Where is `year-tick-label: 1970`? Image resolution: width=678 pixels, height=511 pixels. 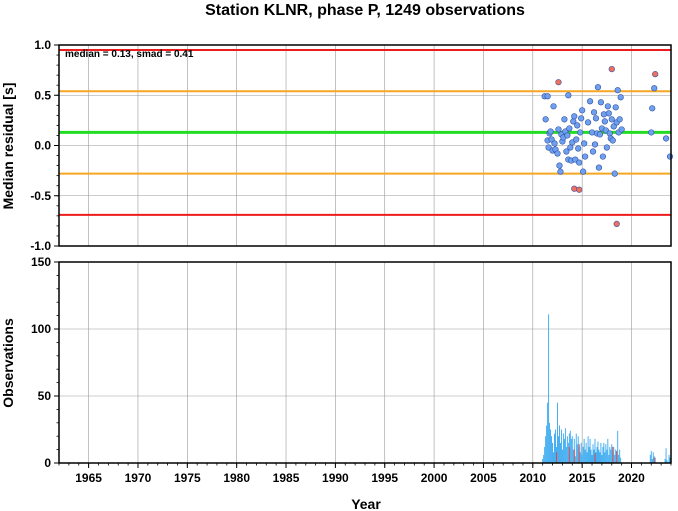 year-tick-label: 1970 is located at coordinates (138, 478).